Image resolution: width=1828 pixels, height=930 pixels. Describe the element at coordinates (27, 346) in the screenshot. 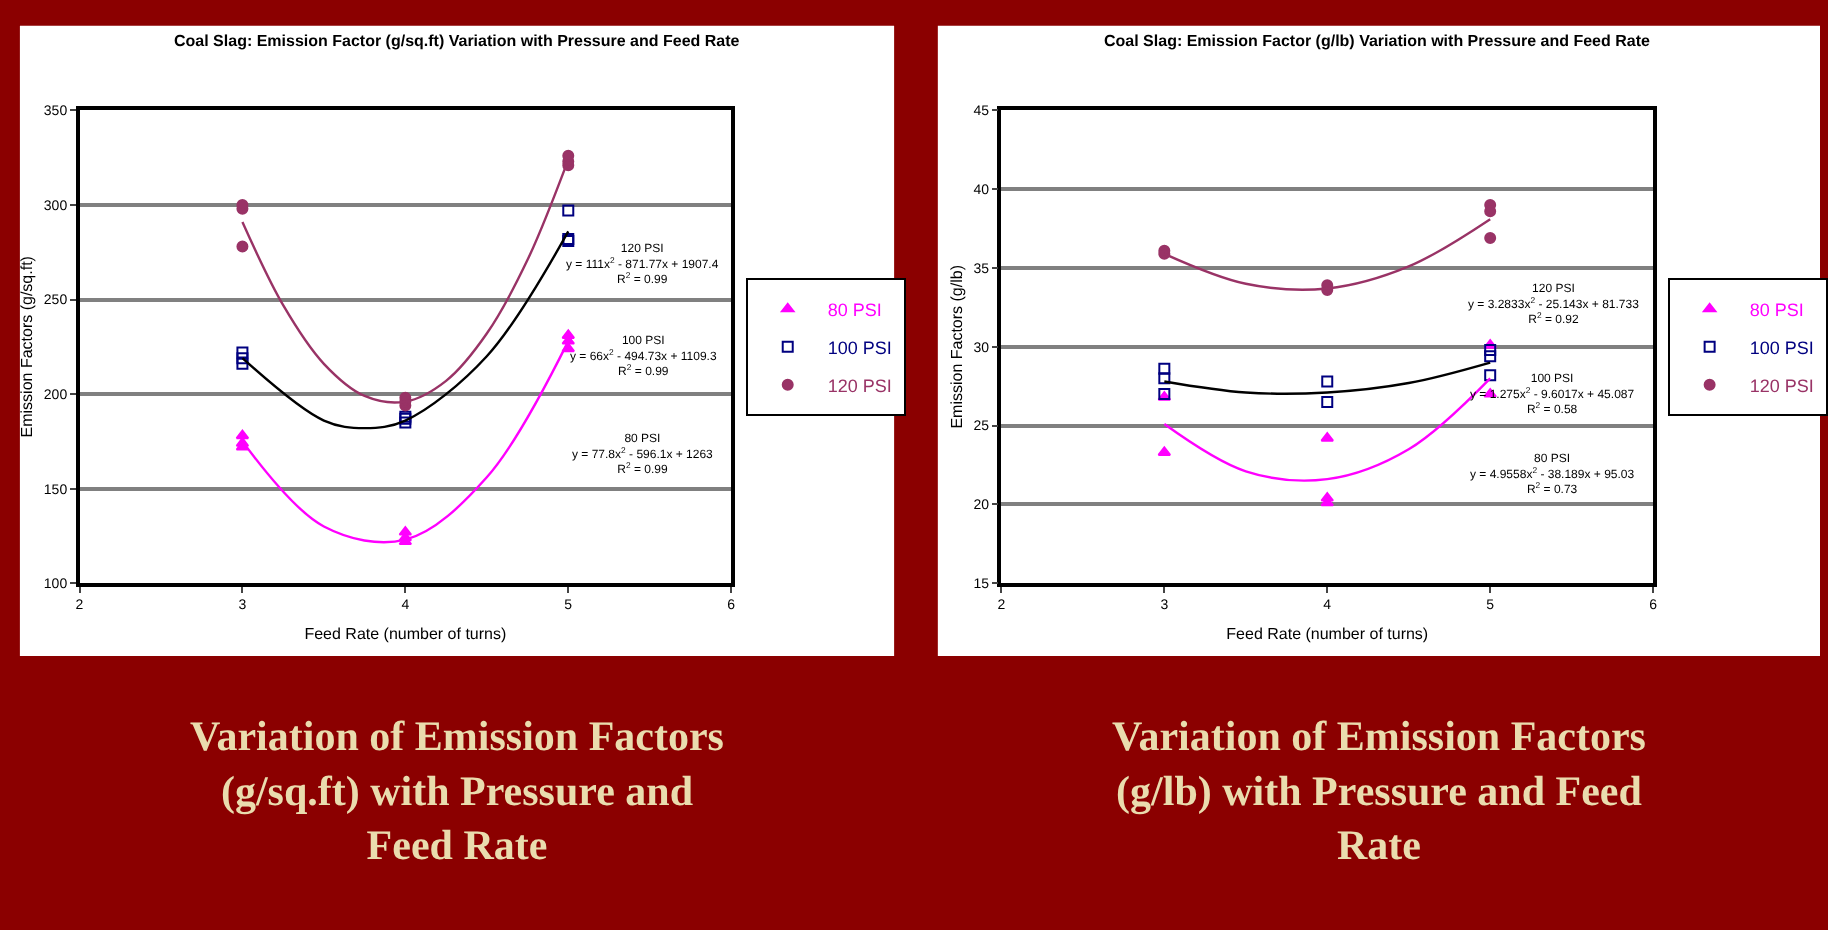

I see `y-axis-title: Emission Factors (g/sq.ft)` at that location.